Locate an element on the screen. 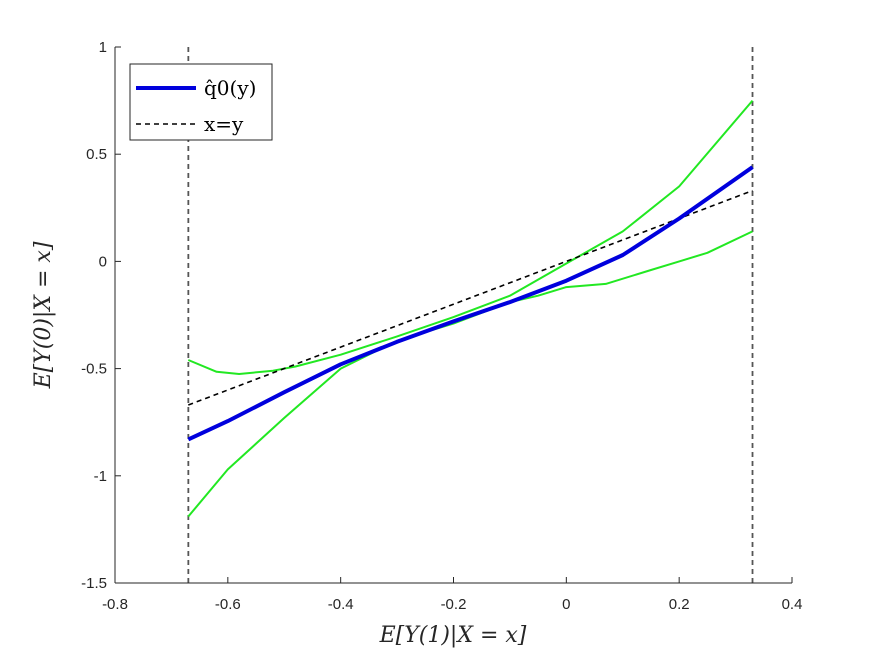  x-tick-label-1: -0.6 is located at coordinates (228, 604).